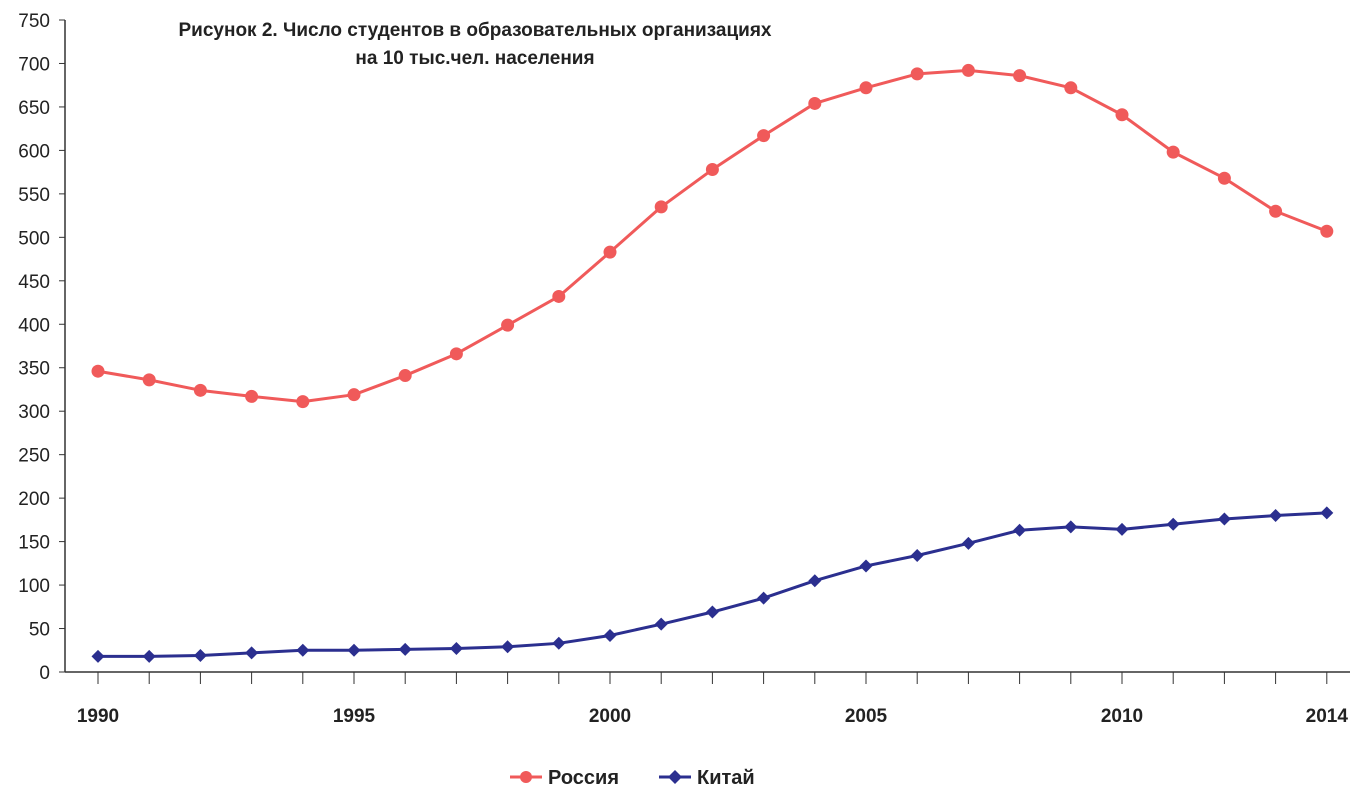 The image size is (1357, 789). Describe the element at coordinates (34, 238) in the screenshot. I see `y-tick-label: 500` at that location.